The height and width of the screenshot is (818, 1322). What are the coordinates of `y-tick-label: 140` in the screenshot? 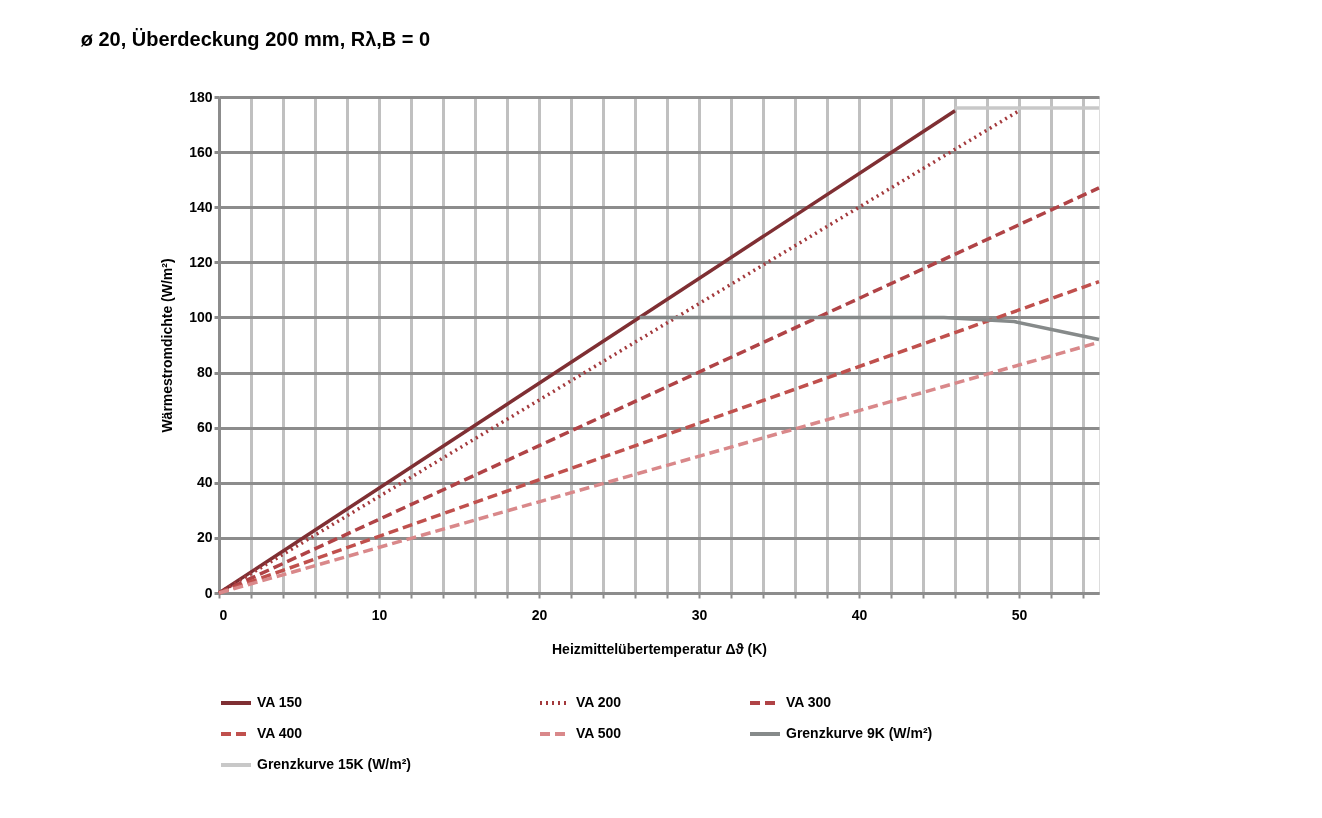 It's located at (201, 206).